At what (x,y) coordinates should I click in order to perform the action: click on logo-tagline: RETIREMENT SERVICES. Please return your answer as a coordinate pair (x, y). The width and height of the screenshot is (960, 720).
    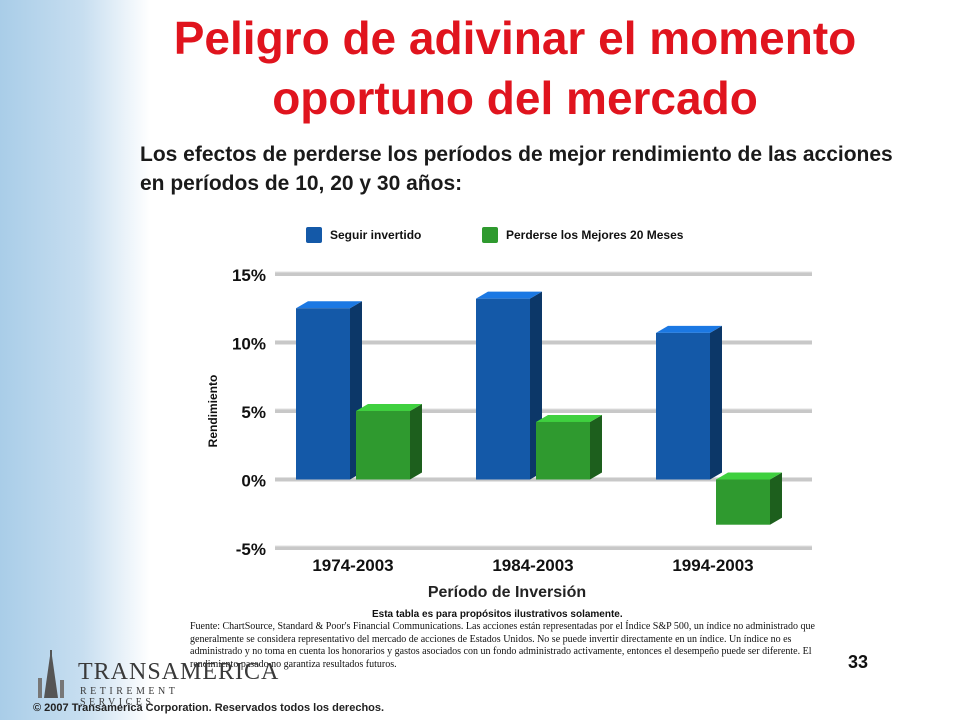
    Looking at the image, I should click on (129, 697).